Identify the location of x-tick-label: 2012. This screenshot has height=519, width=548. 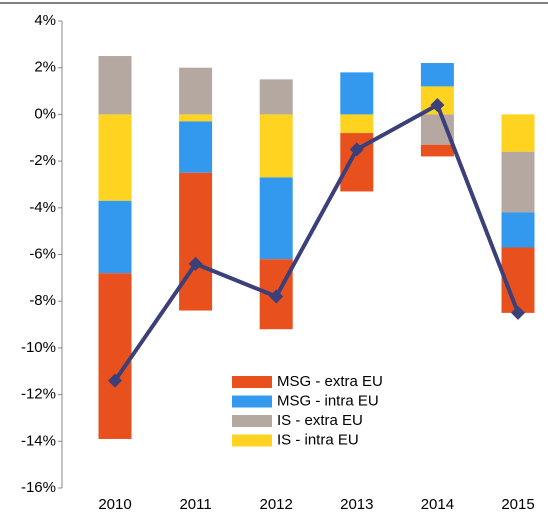
(276, 504).